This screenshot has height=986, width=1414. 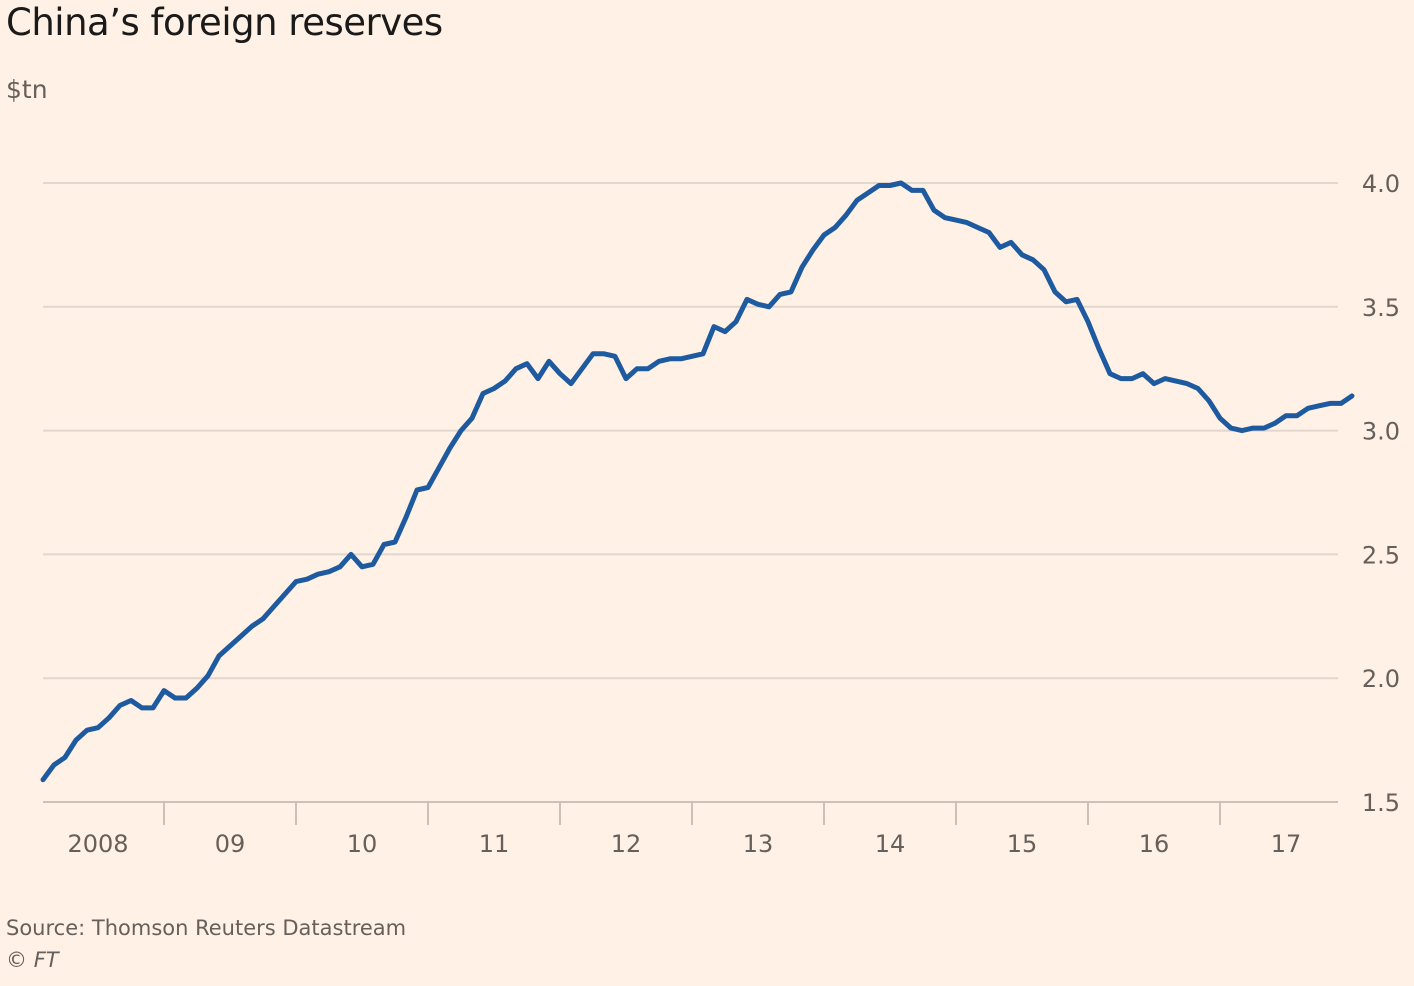 What do you see at coordinates (758, 844) in the screenshot?
I see `x-tick-label: 13` at bounding box center [758, 844].